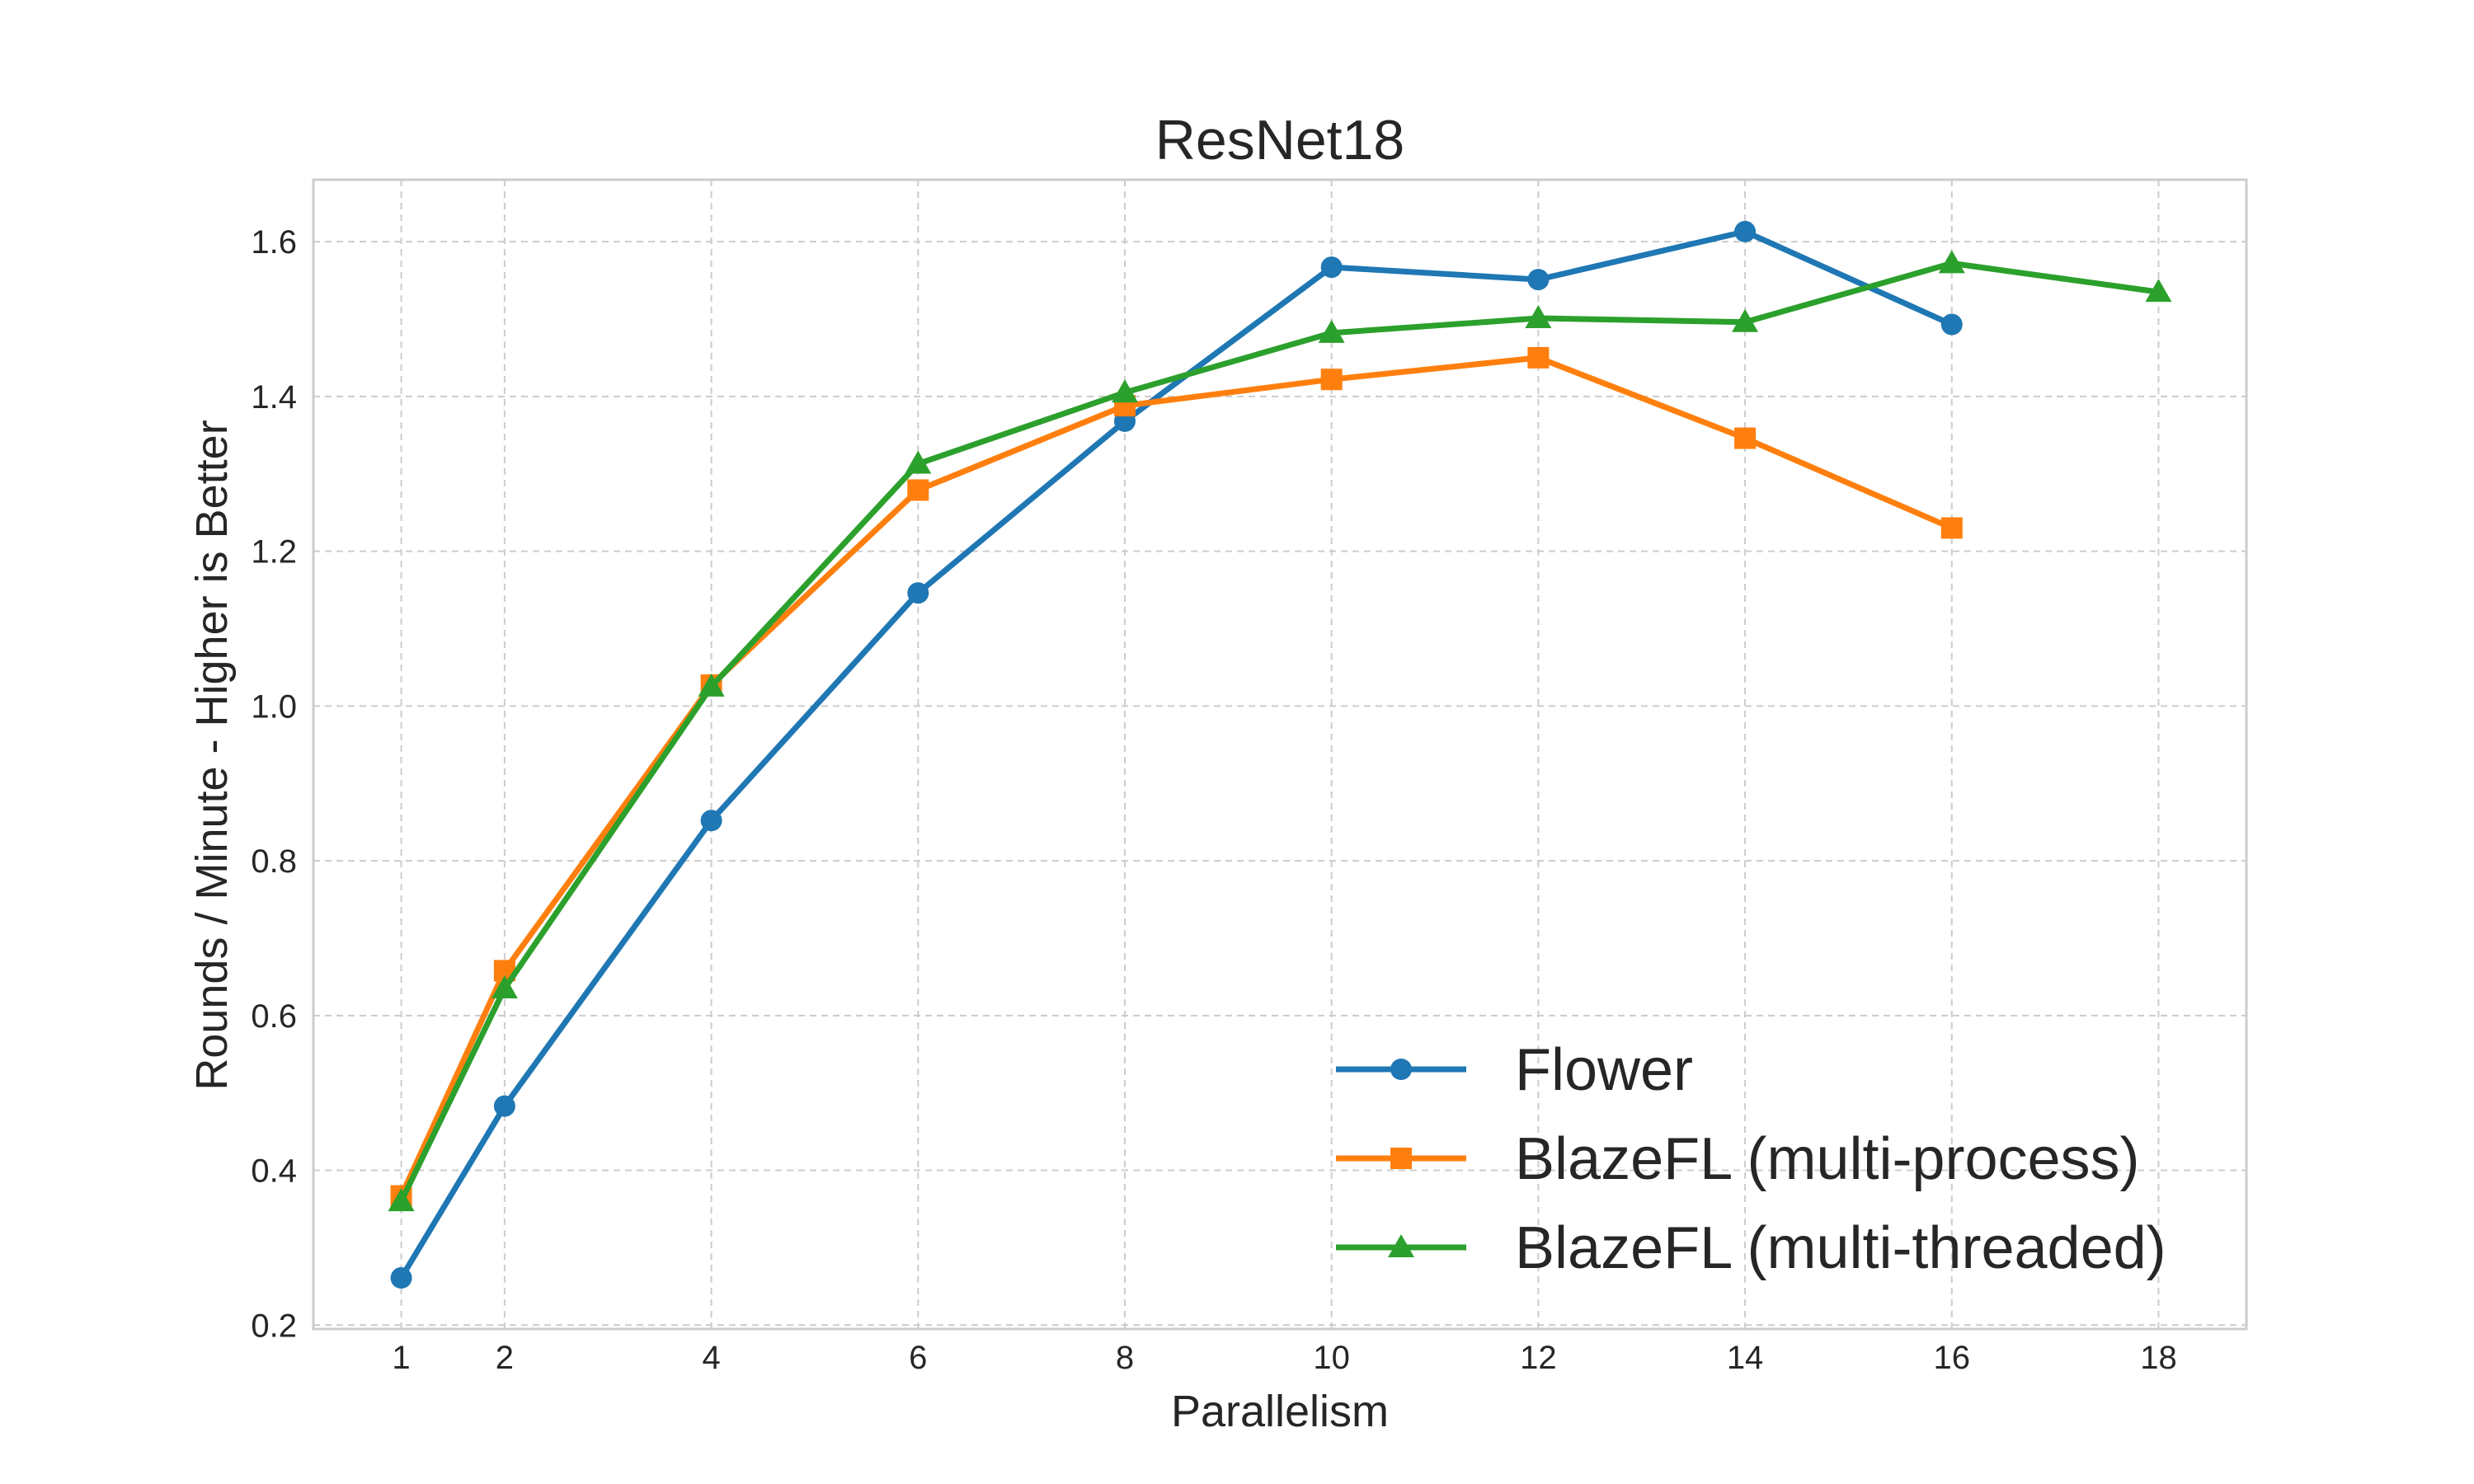  I want to click on legend-marker-blazefl-multi-threaded, so click(1401, 1245).